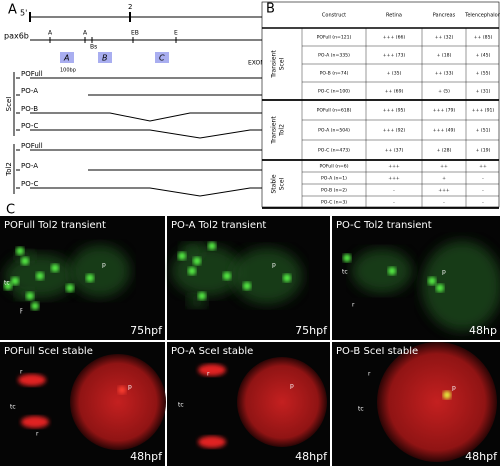 Image resolution: width=500 pixels, height=466 pixels. What do you see at coordinates (334, 92) in the screenshot?
I see `table-cell: PO-C (n=100)` at bounding box center [334, 92].